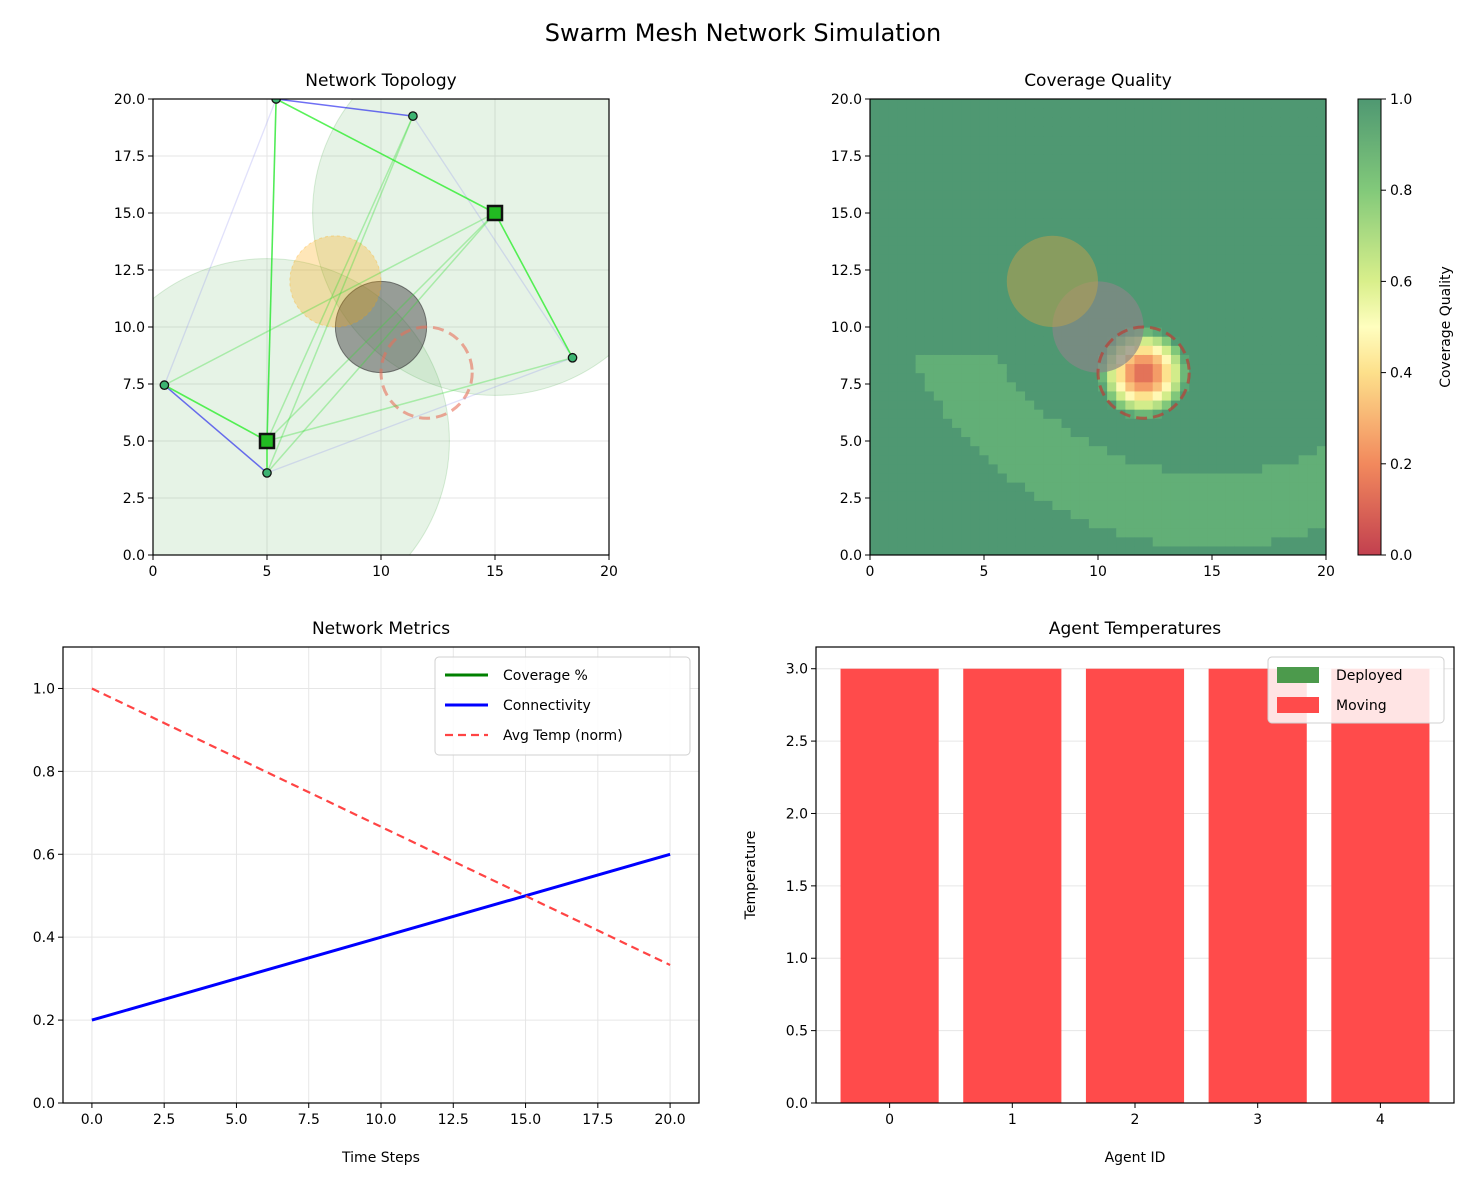  What do you see at coordinates (846, 157) in the screenshot?
I see `coverage-y-tick-label: 17.5` at bounding box center [846, 157].